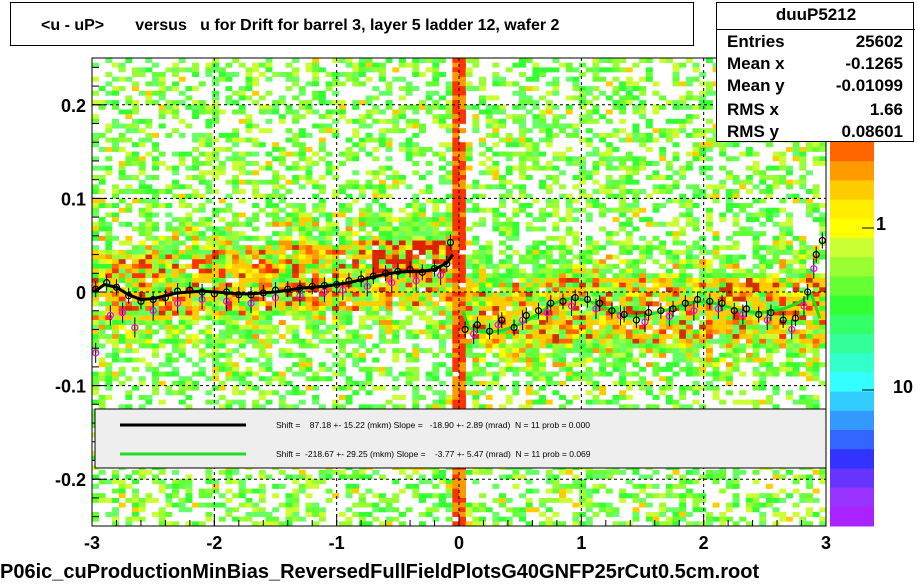  What do you see at coordinates (70, 480) in the screenshot?
I see `y-tick-label: -0.2` at bounding box center [70, 480].